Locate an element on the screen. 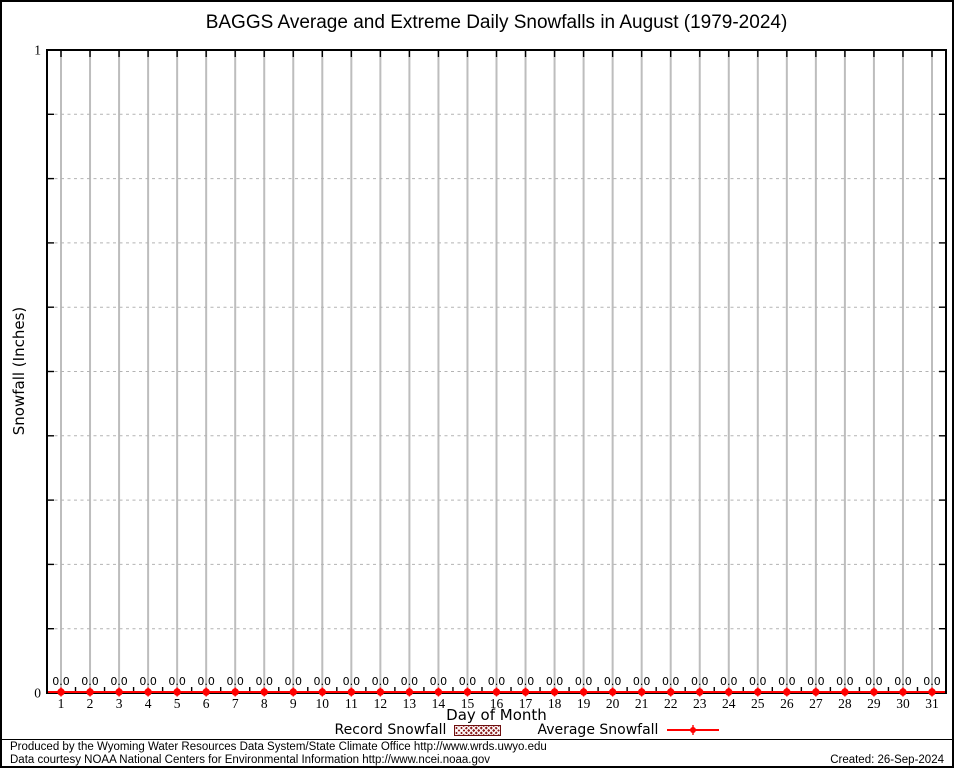 This screenshot has width=954, height=768. svg-text: 6 is located at coordinates (206, 703).